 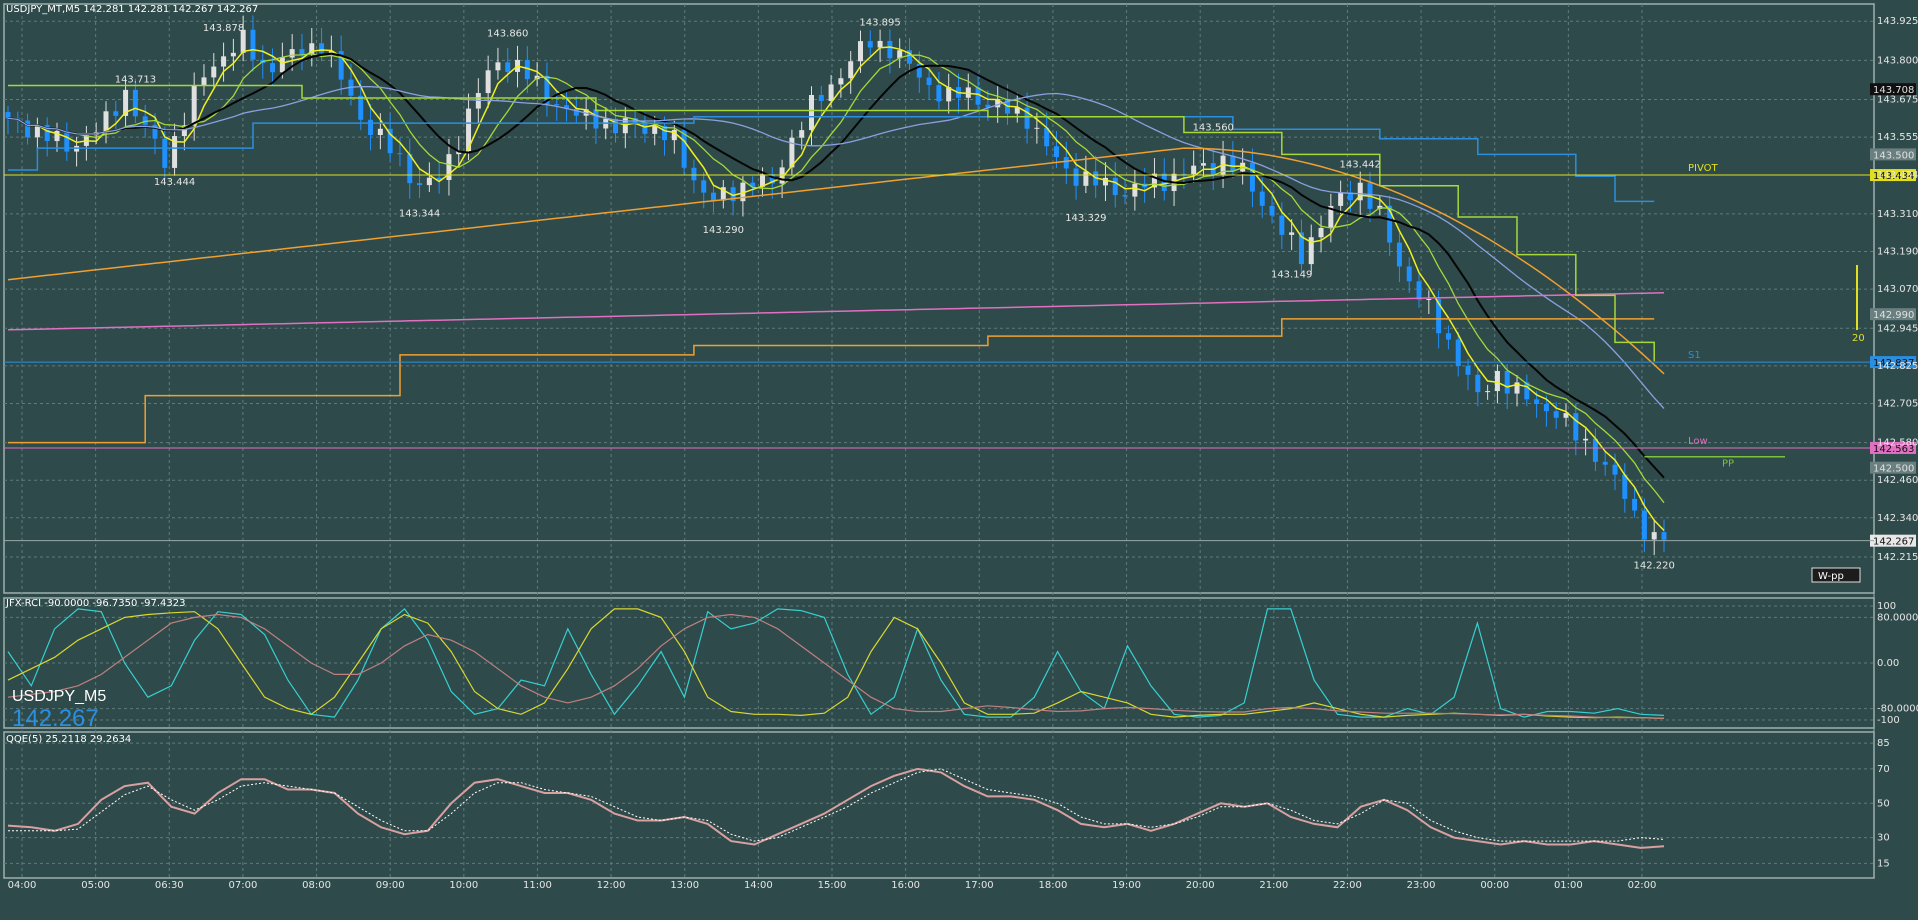 What do you see at coordinates (1698, 441) in the screenshot?
I see `level-label: Low` at bounding box center [1698, 441].